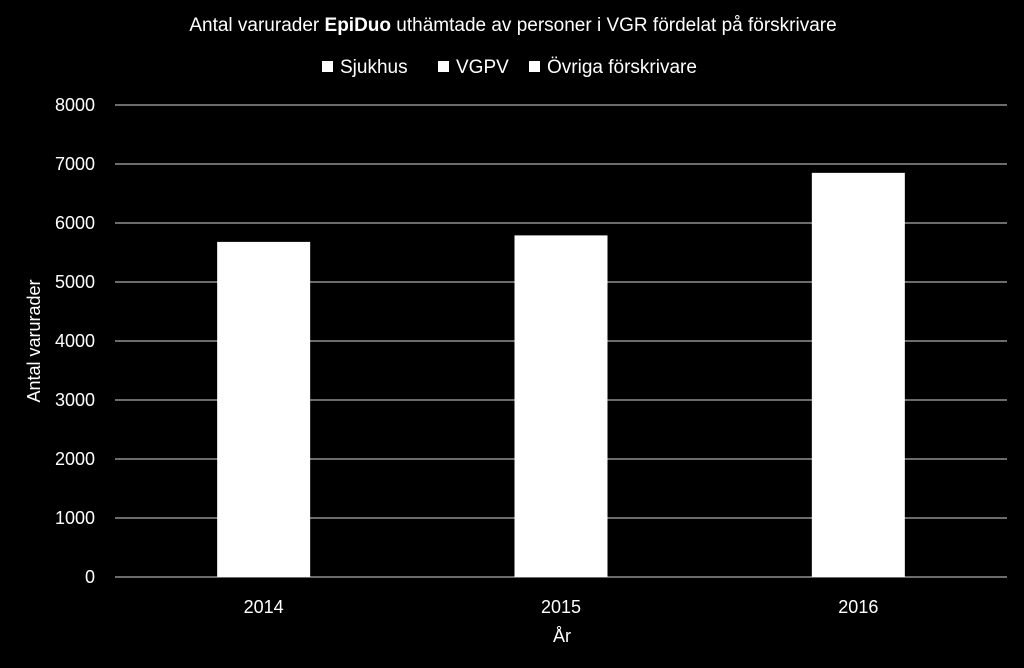  What do you see at coordinates (256, 25) in the screenshot?
I see `chart-title-part: Antal varurader` at bounding box center [256, 25].